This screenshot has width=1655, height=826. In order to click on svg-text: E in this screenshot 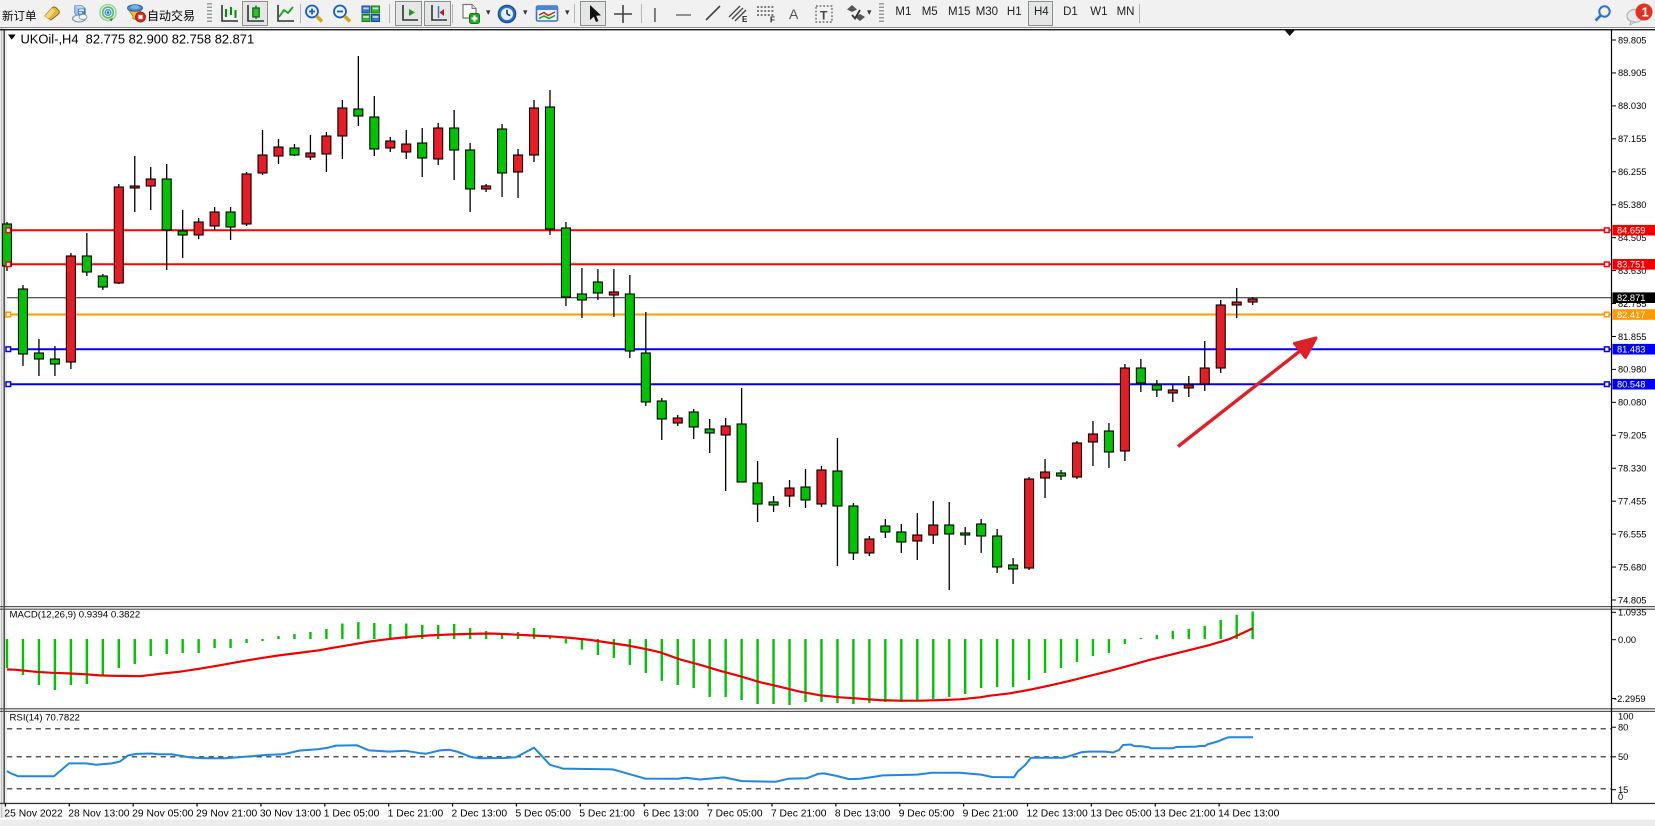, I will do `click(745, 19)`.